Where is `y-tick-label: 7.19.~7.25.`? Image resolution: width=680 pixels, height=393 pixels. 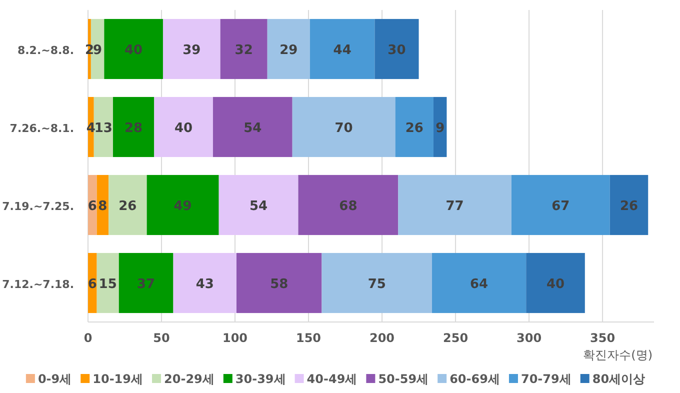 y-tick-label: 7.19.~7.25. is located at coordinates (38, 206).